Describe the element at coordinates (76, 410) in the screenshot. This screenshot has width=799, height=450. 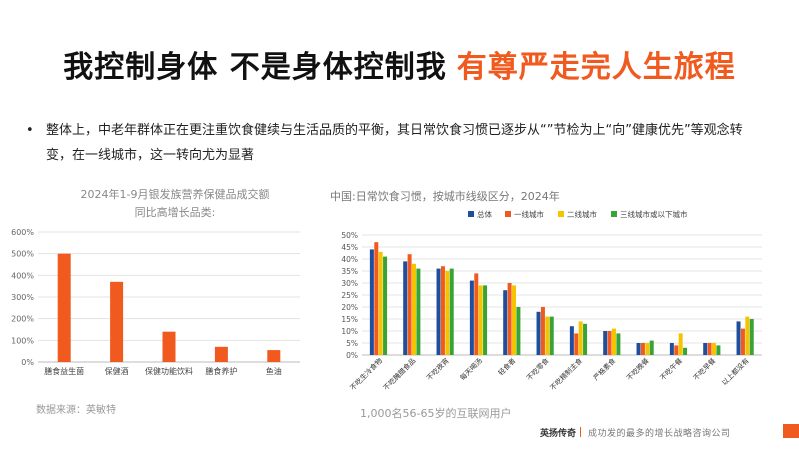
I see `left-chart-source: 数据来源：英敏特` at that location.